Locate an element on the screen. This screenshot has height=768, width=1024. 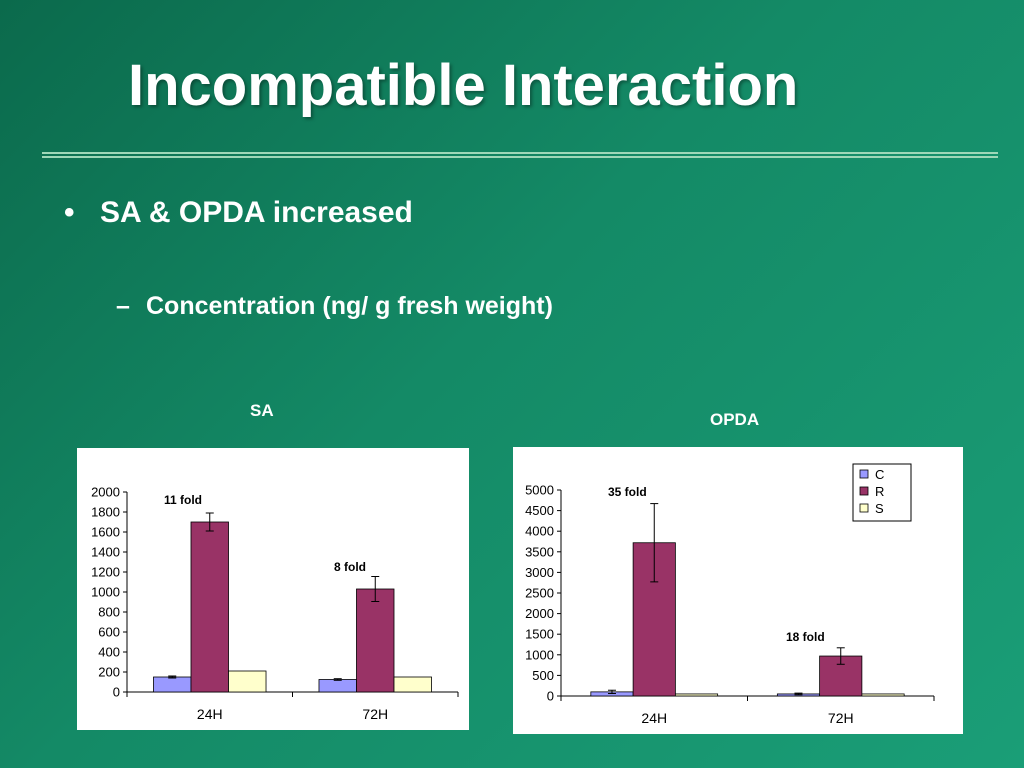
opda-fold-annotation: 18 fold is located at coordinates (805, 637).